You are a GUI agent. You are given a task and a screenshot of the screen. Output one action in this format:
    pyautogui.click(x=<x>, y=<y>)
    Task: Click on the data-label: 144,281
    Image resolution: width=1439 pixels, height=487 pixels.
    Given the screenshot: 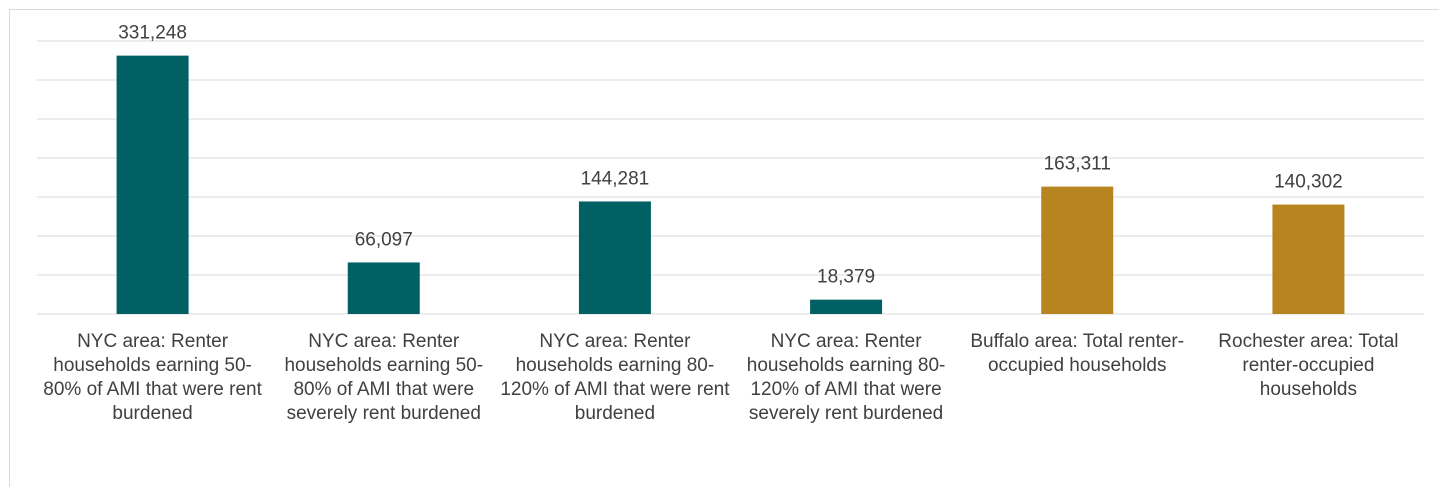 What is the action you would take?
    pyautogui.click(x=615, y=178)
    